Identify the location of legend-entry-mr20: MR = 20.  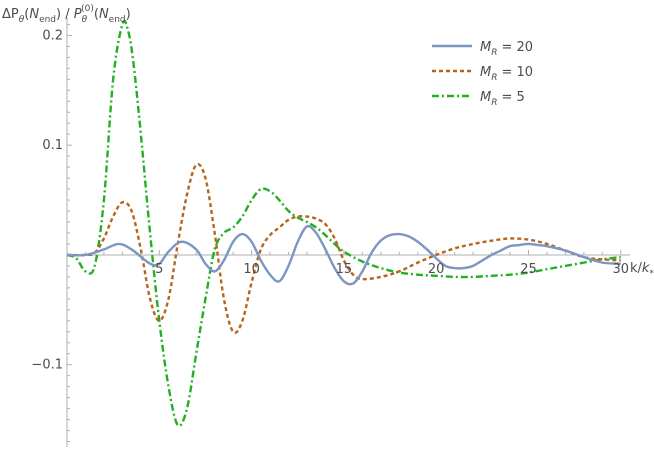
(482, 49).